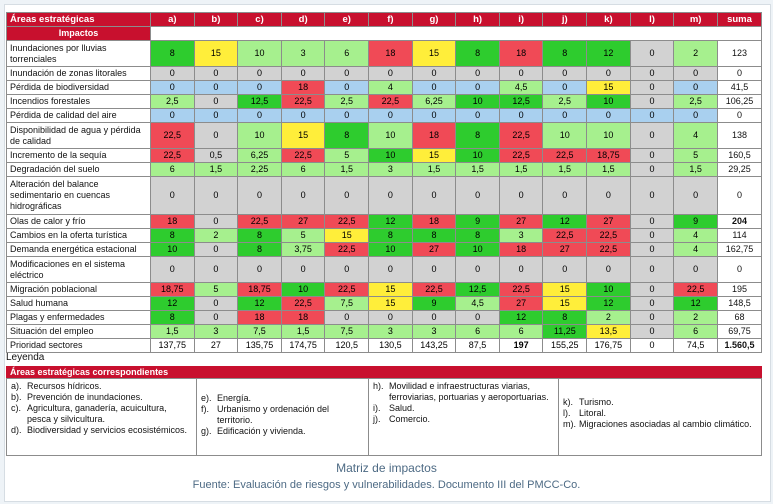  Describe the element at coordinates (565, 345) in the screenshot. I see `priority-cell: 155,25` at that location.